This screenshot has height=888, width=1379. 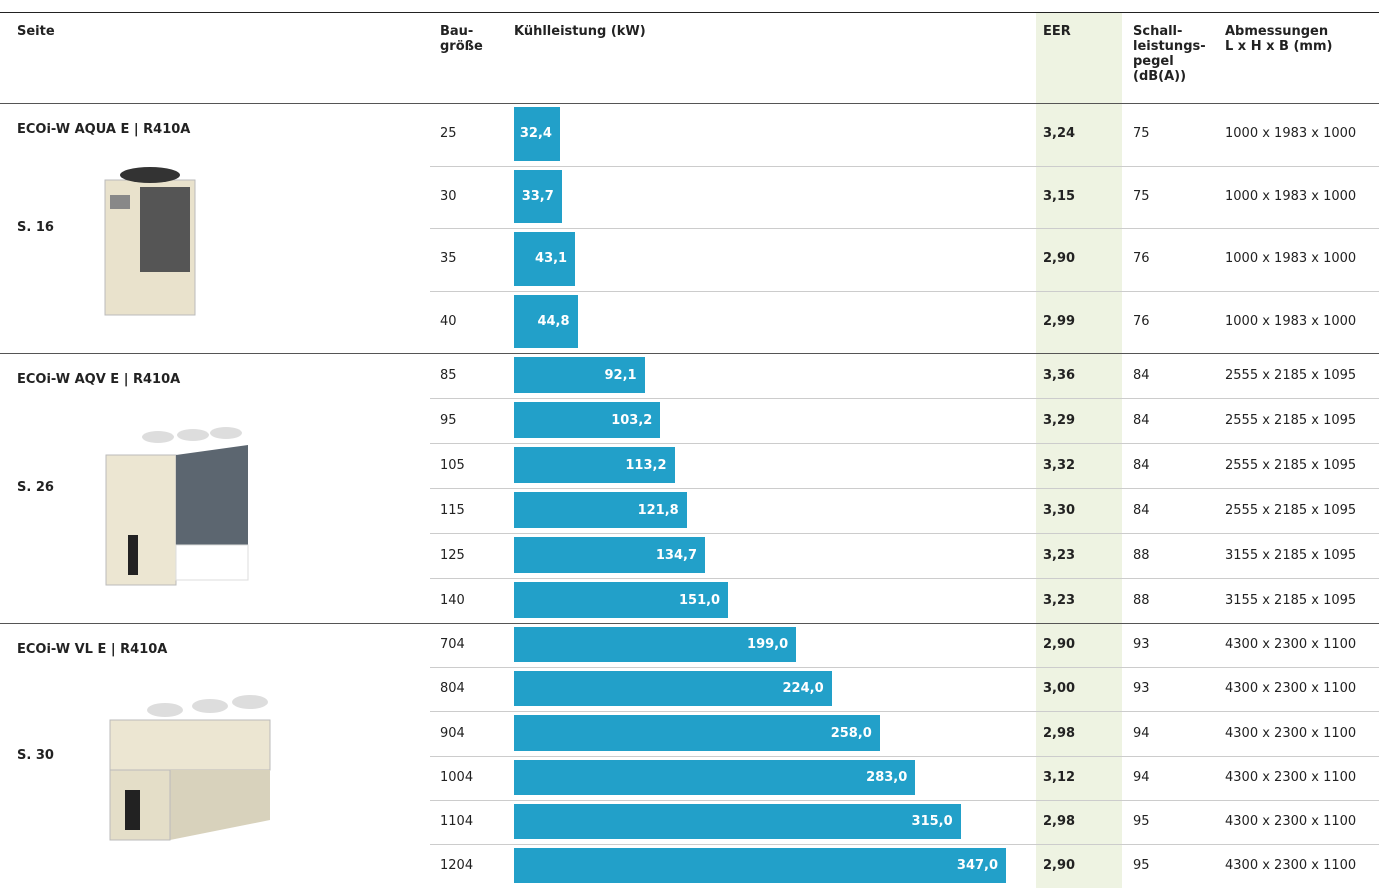 What do you see at coordinates (699, 600) in the screenshot?
I see `capacity-label: 151,0` at bounding box center [699, 600].